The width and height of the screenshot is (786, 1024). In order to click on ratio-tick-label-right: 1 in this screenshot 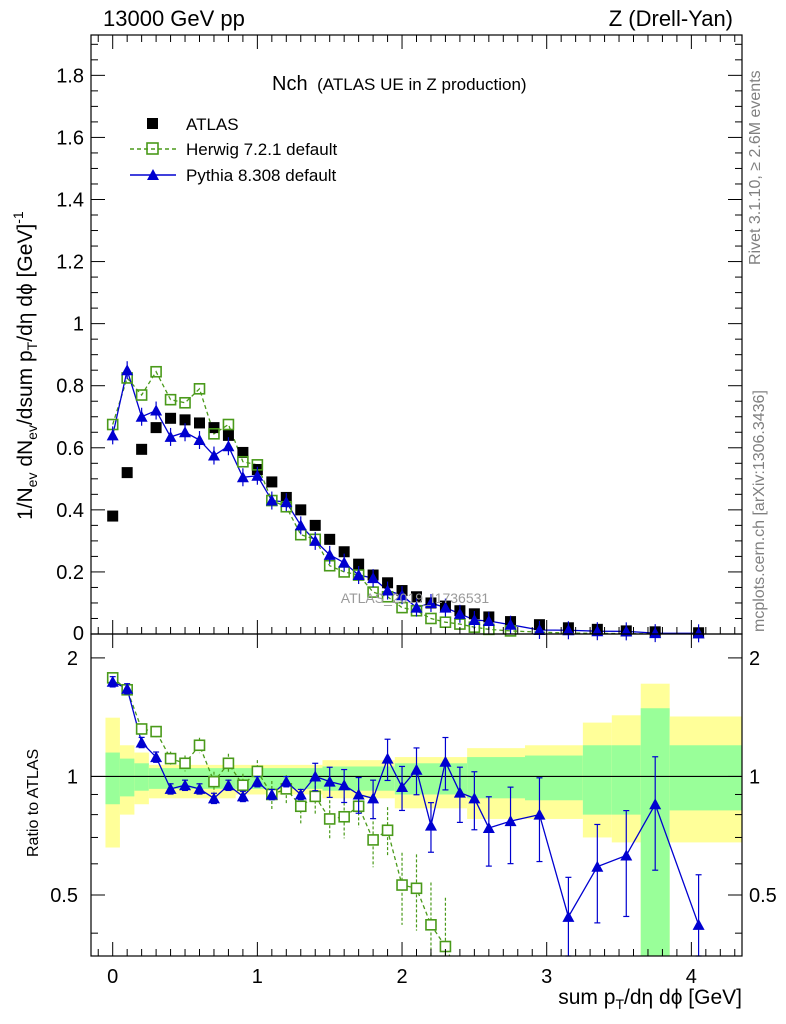, I will do `click(754, 777)`.